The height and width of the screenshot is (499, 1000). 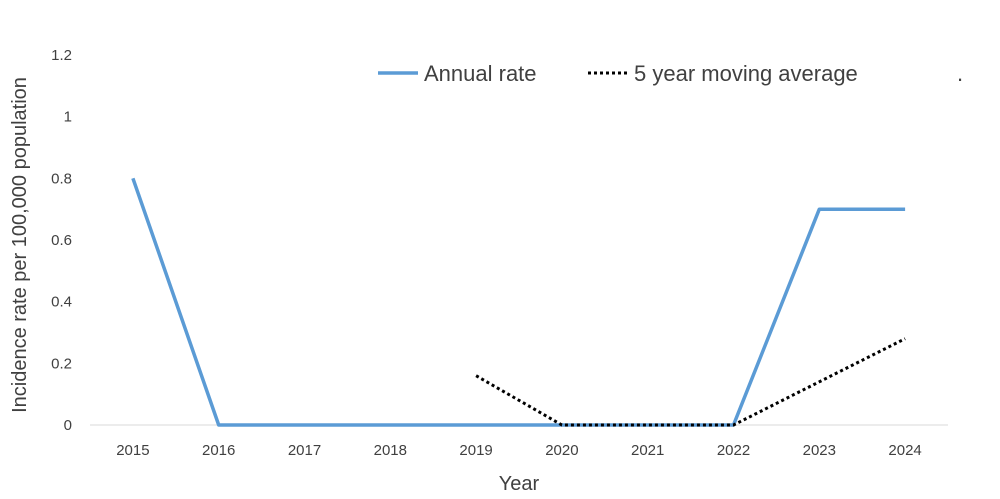 I want to click on y-tick-label: 0.4, so click(x=61, y=302).